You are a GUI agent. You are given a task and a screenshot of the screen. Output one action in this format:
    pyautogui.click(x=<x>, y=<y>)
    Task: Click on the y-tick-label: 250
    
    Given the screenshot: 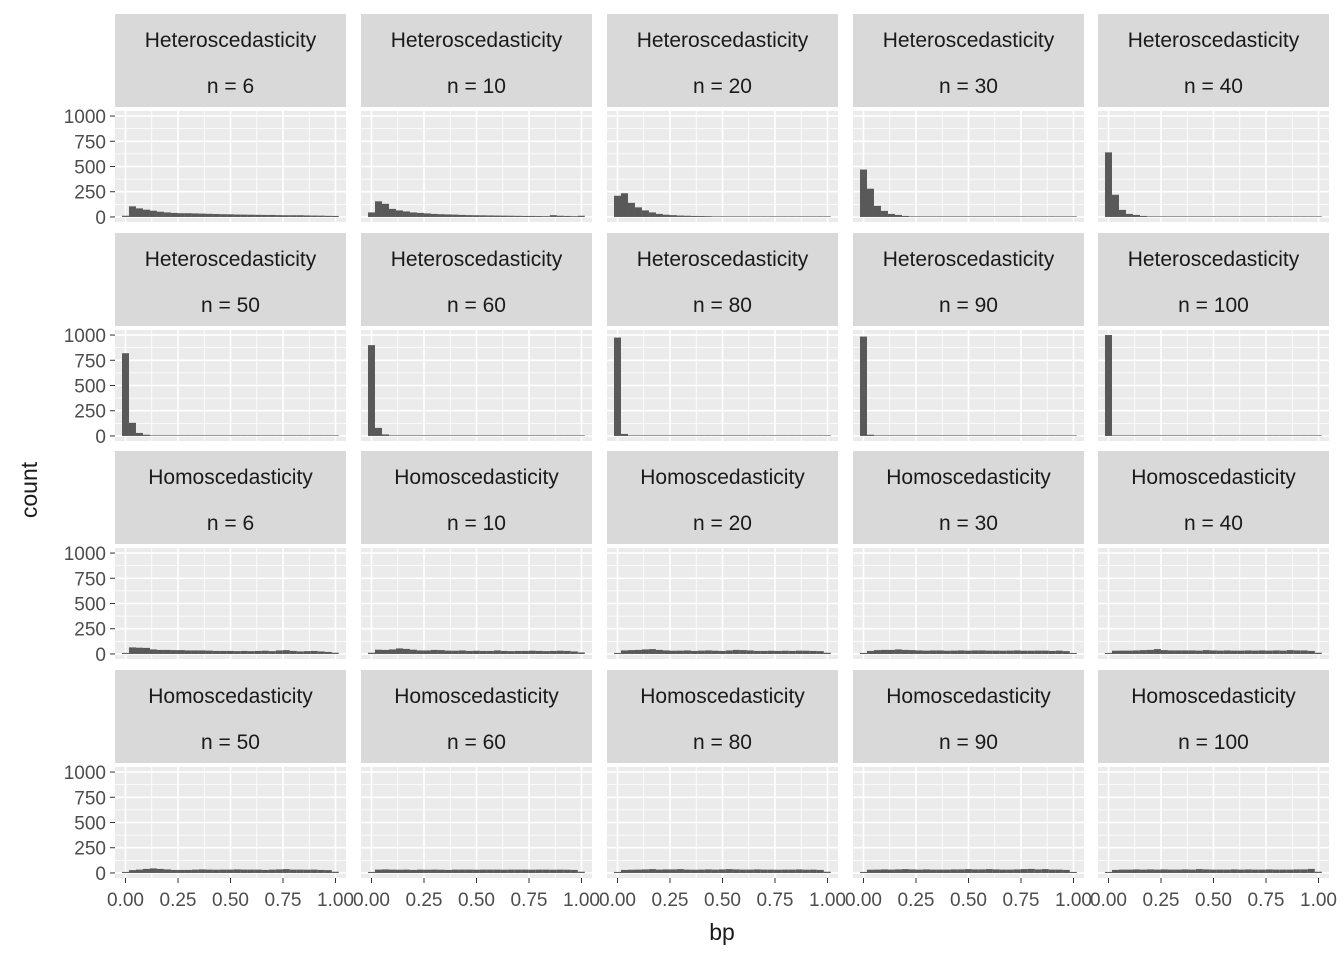 What is the action you would take?
    pyautogui.click(x=90, y=630)
    